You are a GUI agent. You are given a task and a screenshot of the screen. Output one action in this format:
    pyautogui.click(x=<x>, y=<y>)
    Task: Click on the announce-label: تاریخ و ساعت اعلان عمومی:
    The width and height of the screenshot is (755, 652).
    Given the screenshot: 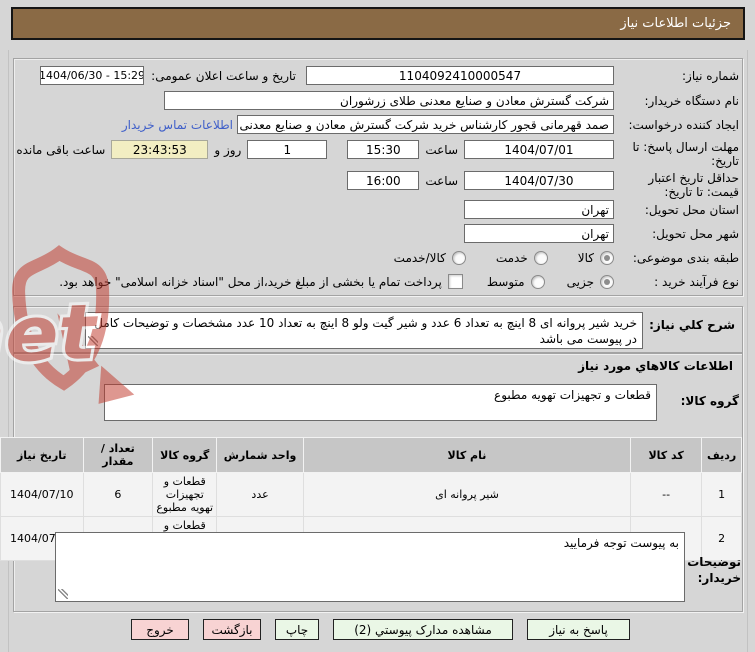 What is the action you would take?
    pyautogui.click(x=223, y=75)
    